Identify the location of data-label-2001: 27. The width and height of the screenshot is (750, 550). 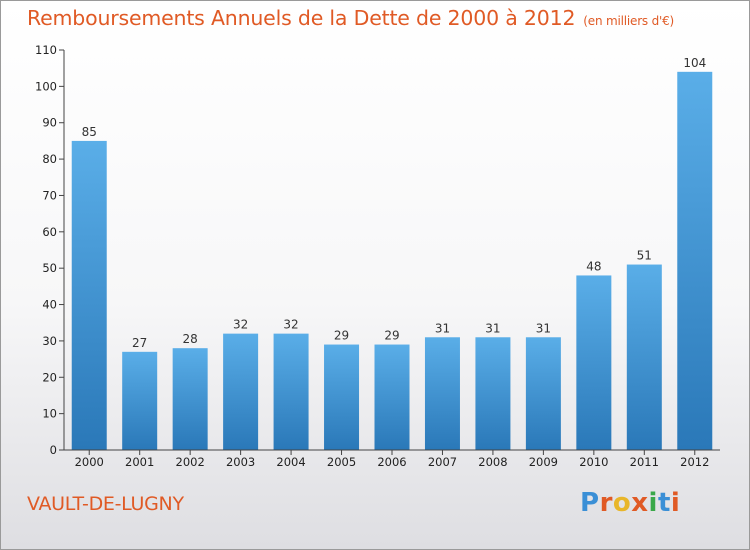
(139, 343).